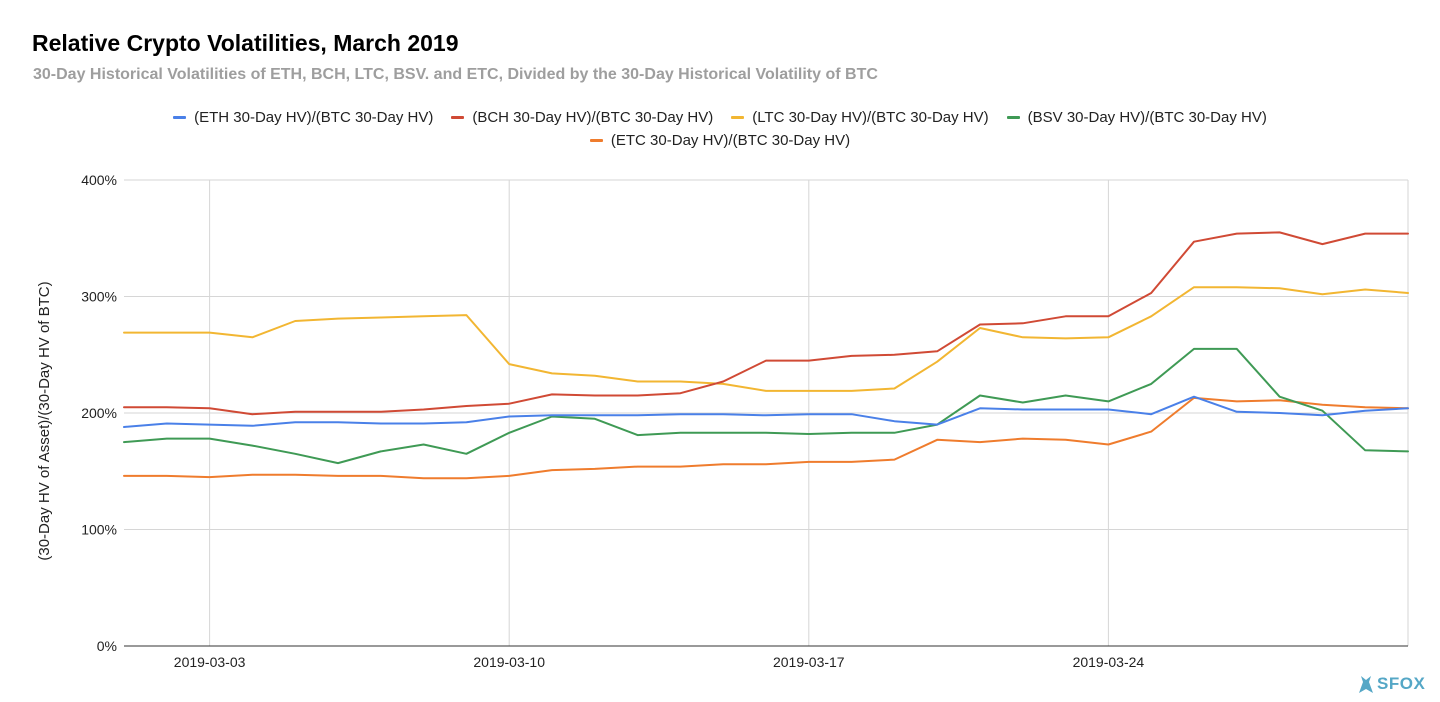 The width and height of the screenshot is (1440, 702). What do you see at coordinates (509, 662) in the screenshot?
I see `x-tick-label: 2019-03-10` at bounding box center [509, 662].